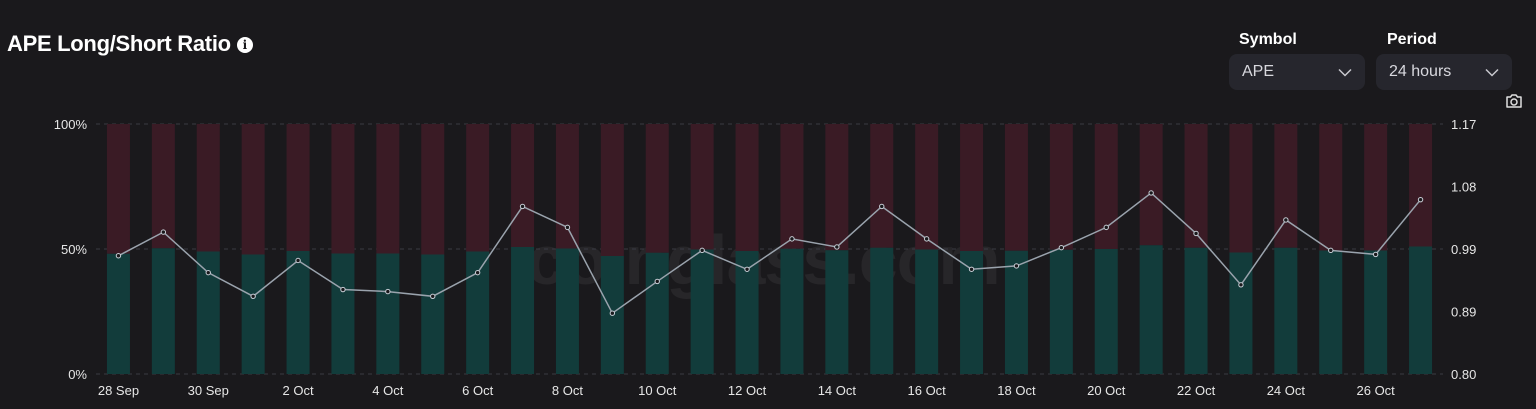 This screenshot has width=1536, height=409. What do you see at coordinates (1463, 249) in the screenshot?
I see `y-right-tick-label: 0.99` at bounding box center [1463, 249].